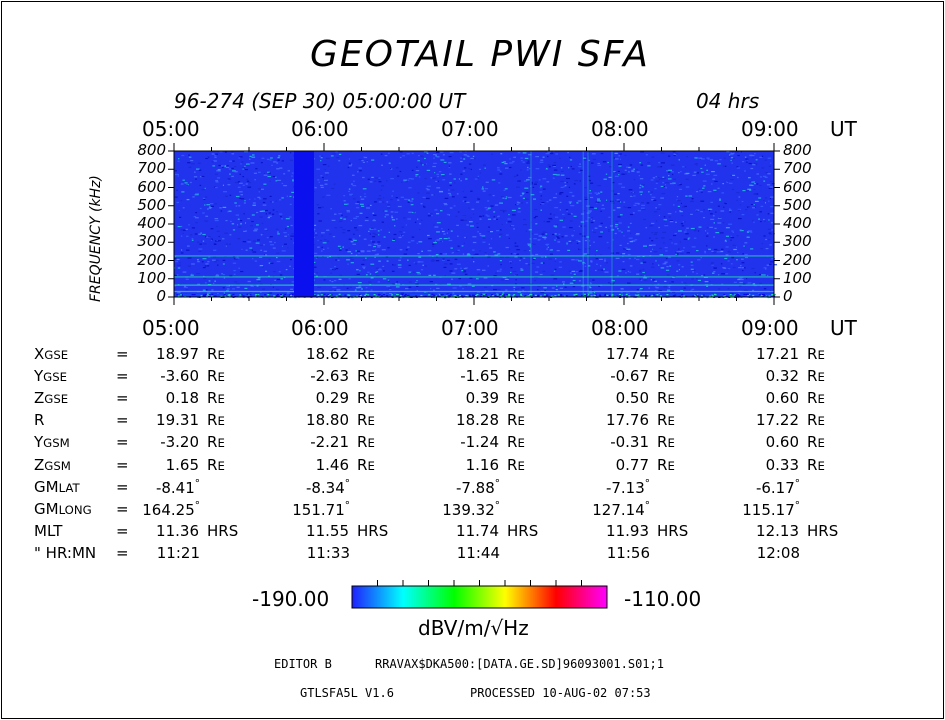  What do you see at coordinates (778, 487) in the screenshot?
I see `eph-value-6-4: -6.17°` at bounding box center [778, 487].